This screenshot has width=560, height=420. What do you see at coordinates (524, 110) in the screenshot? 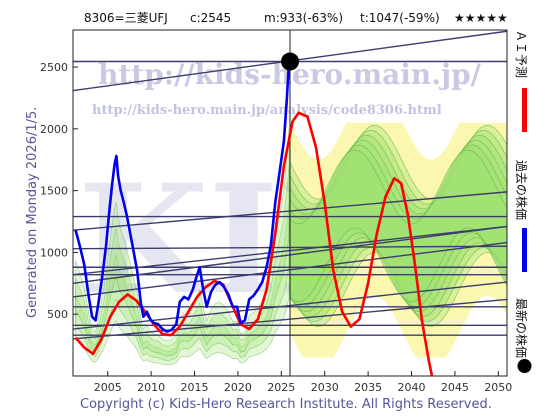
I see `legend-ai-forecast-swatch` at bounding box center [524, 110].